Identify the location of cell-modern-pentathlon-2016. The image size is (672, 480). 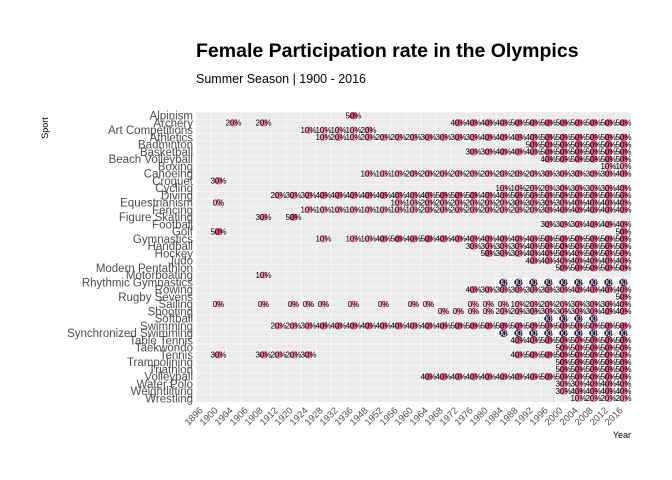
(623, 268).